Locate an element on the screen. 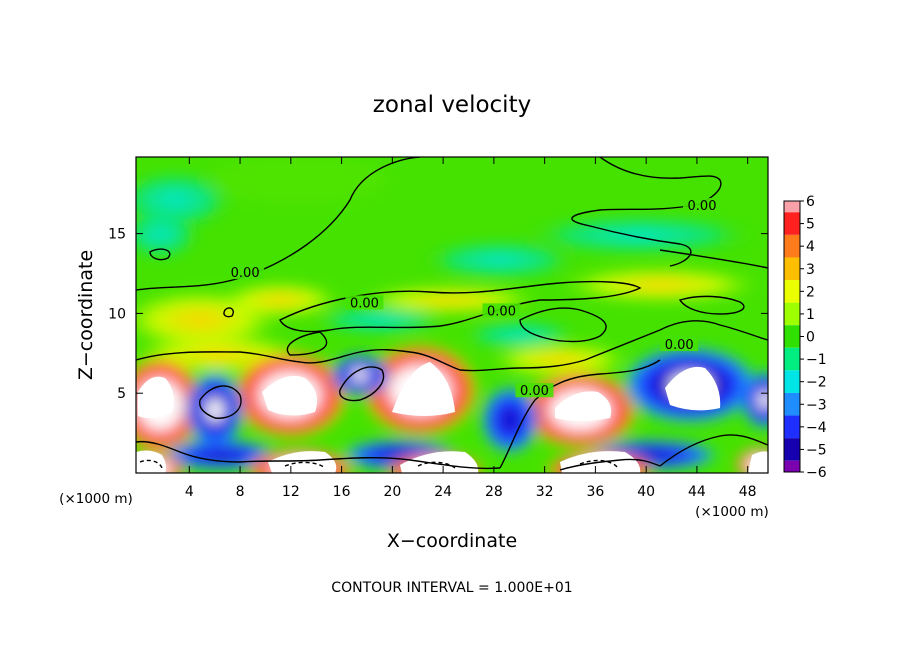 The width and height of the screenshot is (904, 659). colorbar-tick-label: 2 is located at coordinates (810, 292).